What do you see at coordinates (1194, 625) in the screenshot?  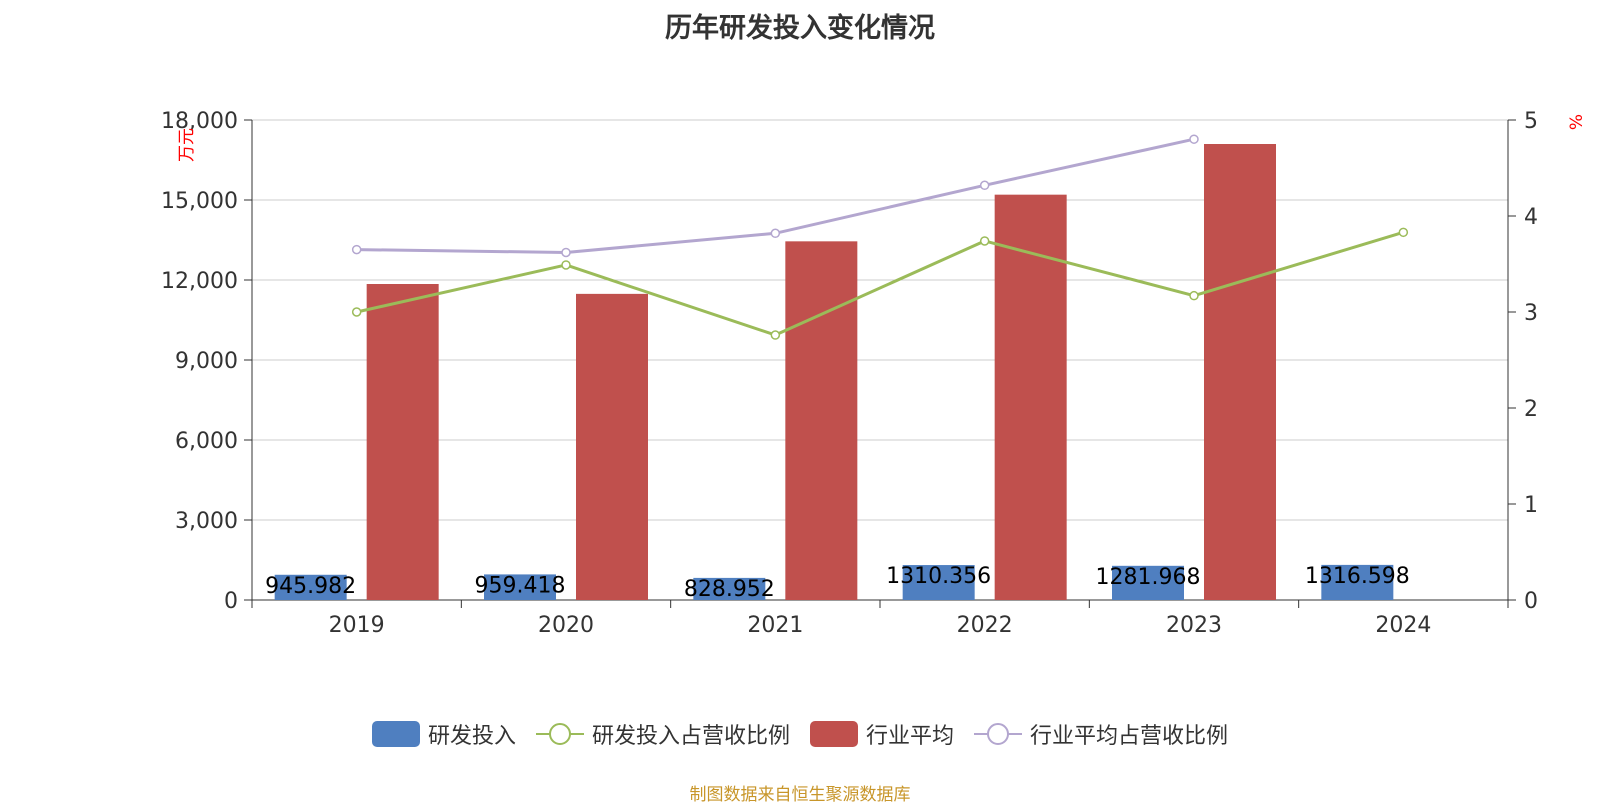 I see `x-tick-label: 2023` at bounding box center [1194, 625].